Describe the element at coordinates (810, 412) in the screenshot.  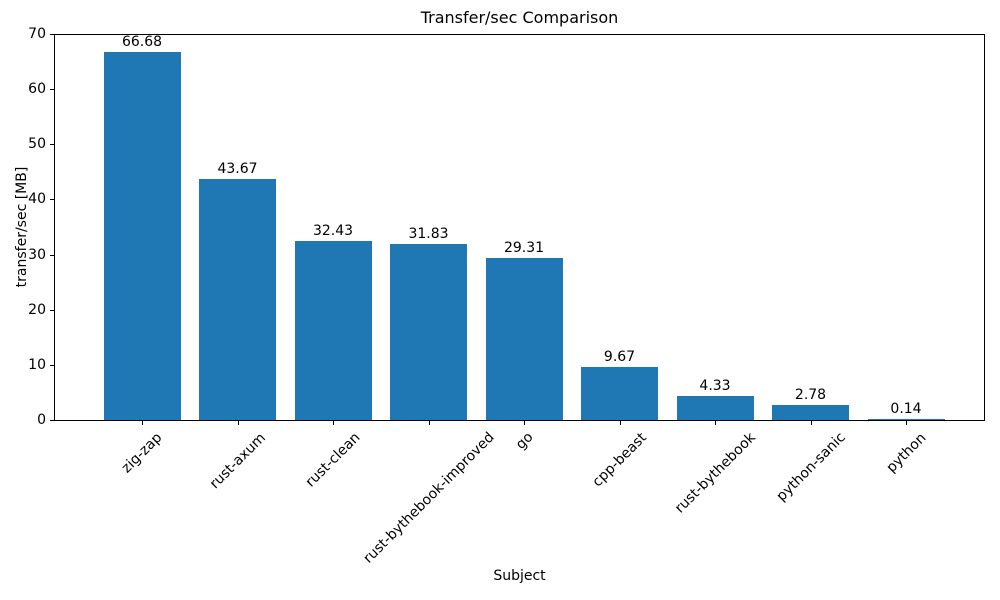
I see `bar-python-sanic` at that location.